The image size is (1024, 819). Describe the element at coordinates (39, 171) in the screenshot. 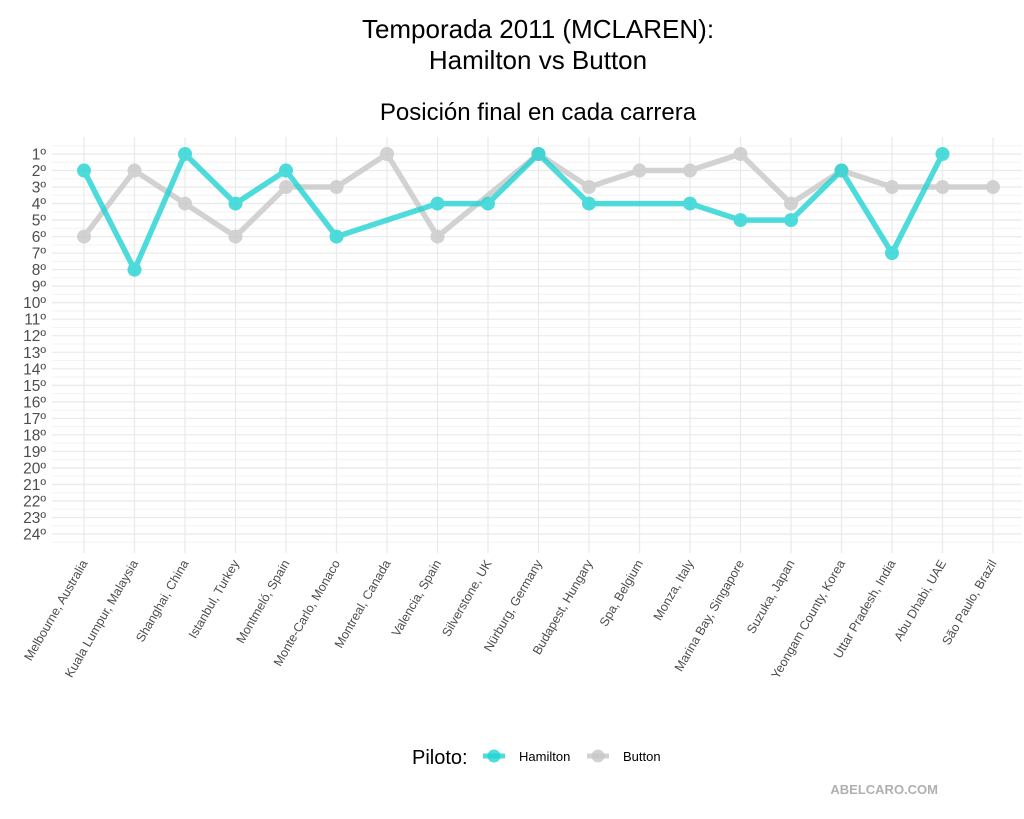

I see `y-tick-label: 2º` at that location.